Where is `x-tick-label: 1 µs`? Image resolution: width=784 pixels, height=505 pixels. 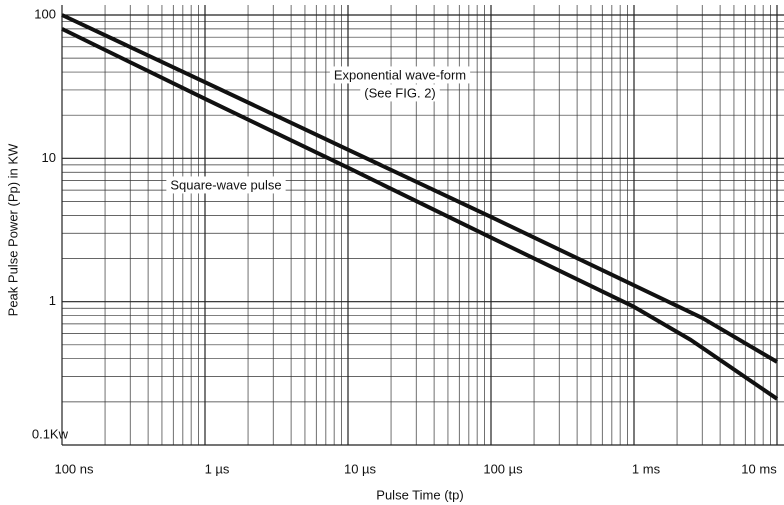 x-tick-label: 1 µs is located at coordinates (217, 468).